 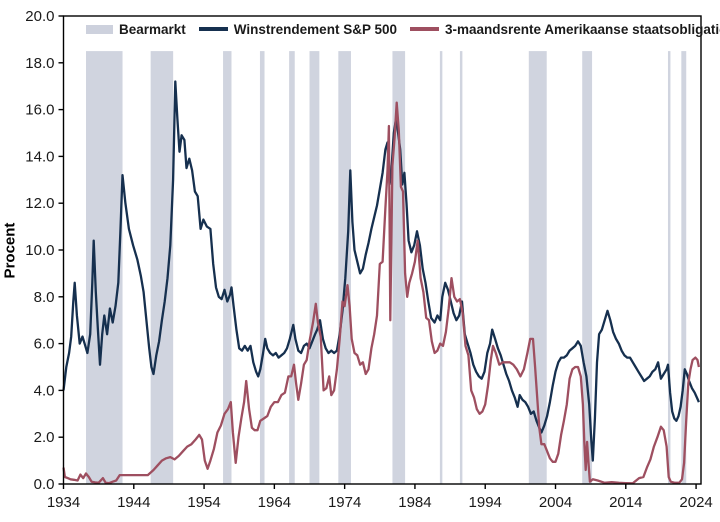 What do you see at coordinates (625, 502) in the screenshot?
I see `x-tick-label: 2014` at bounding box center [625, 502].